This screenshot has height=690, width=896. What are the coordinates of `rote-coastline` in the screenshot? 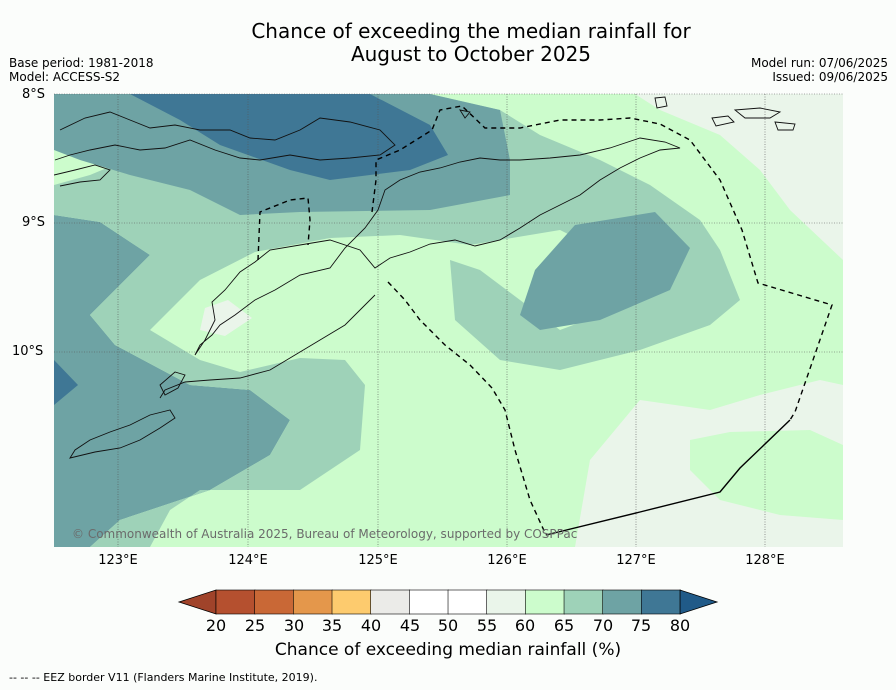 It's located at (172, 383).